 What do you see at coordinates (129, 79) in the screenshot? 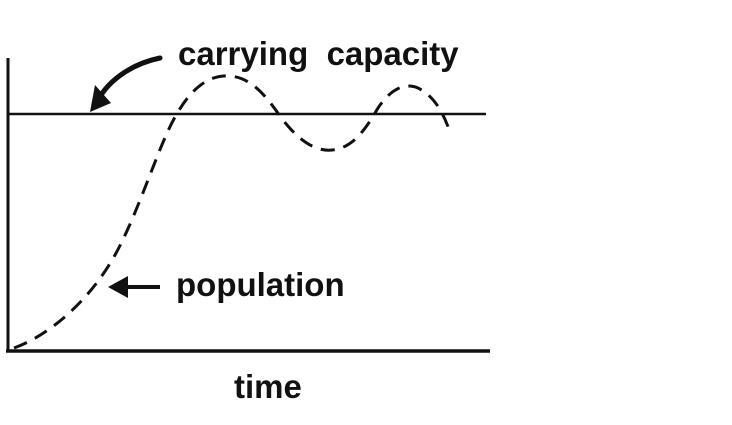
I see `carrying-capacity-arrow-shaft` at bounding box center [129, 79].